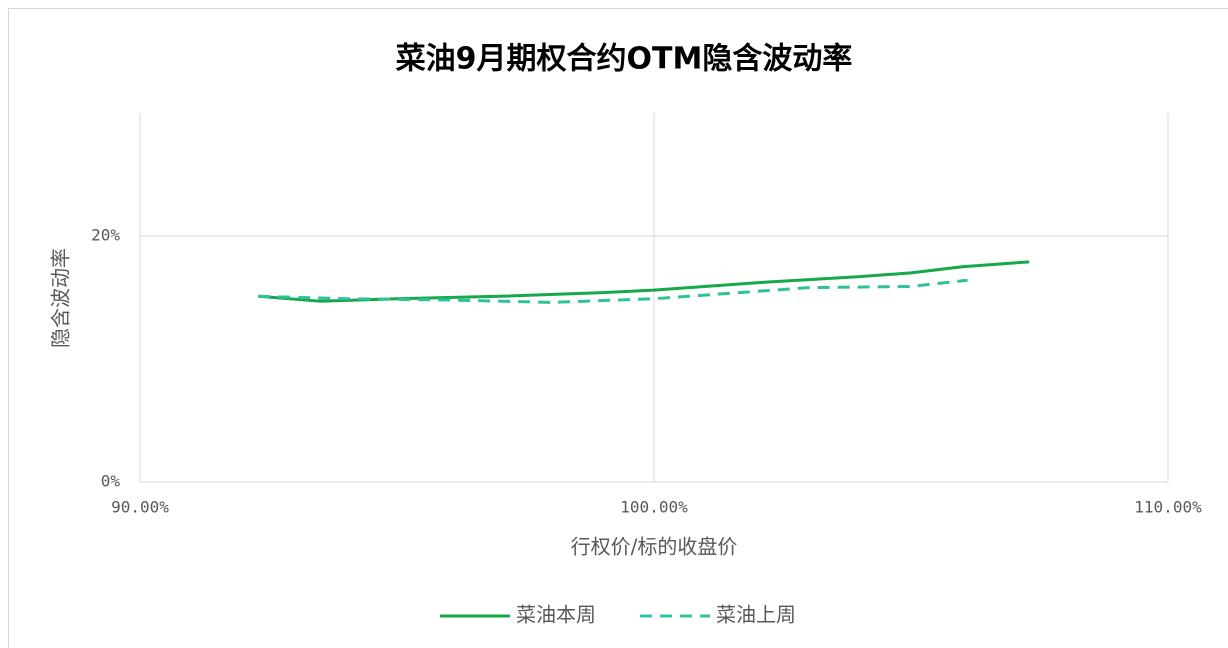 The width and height of the screenshot is (1228, 648). Describe the element at coordinates (756, 615) in the screenshot. I see `legend-label: 菜油上周` at that location.